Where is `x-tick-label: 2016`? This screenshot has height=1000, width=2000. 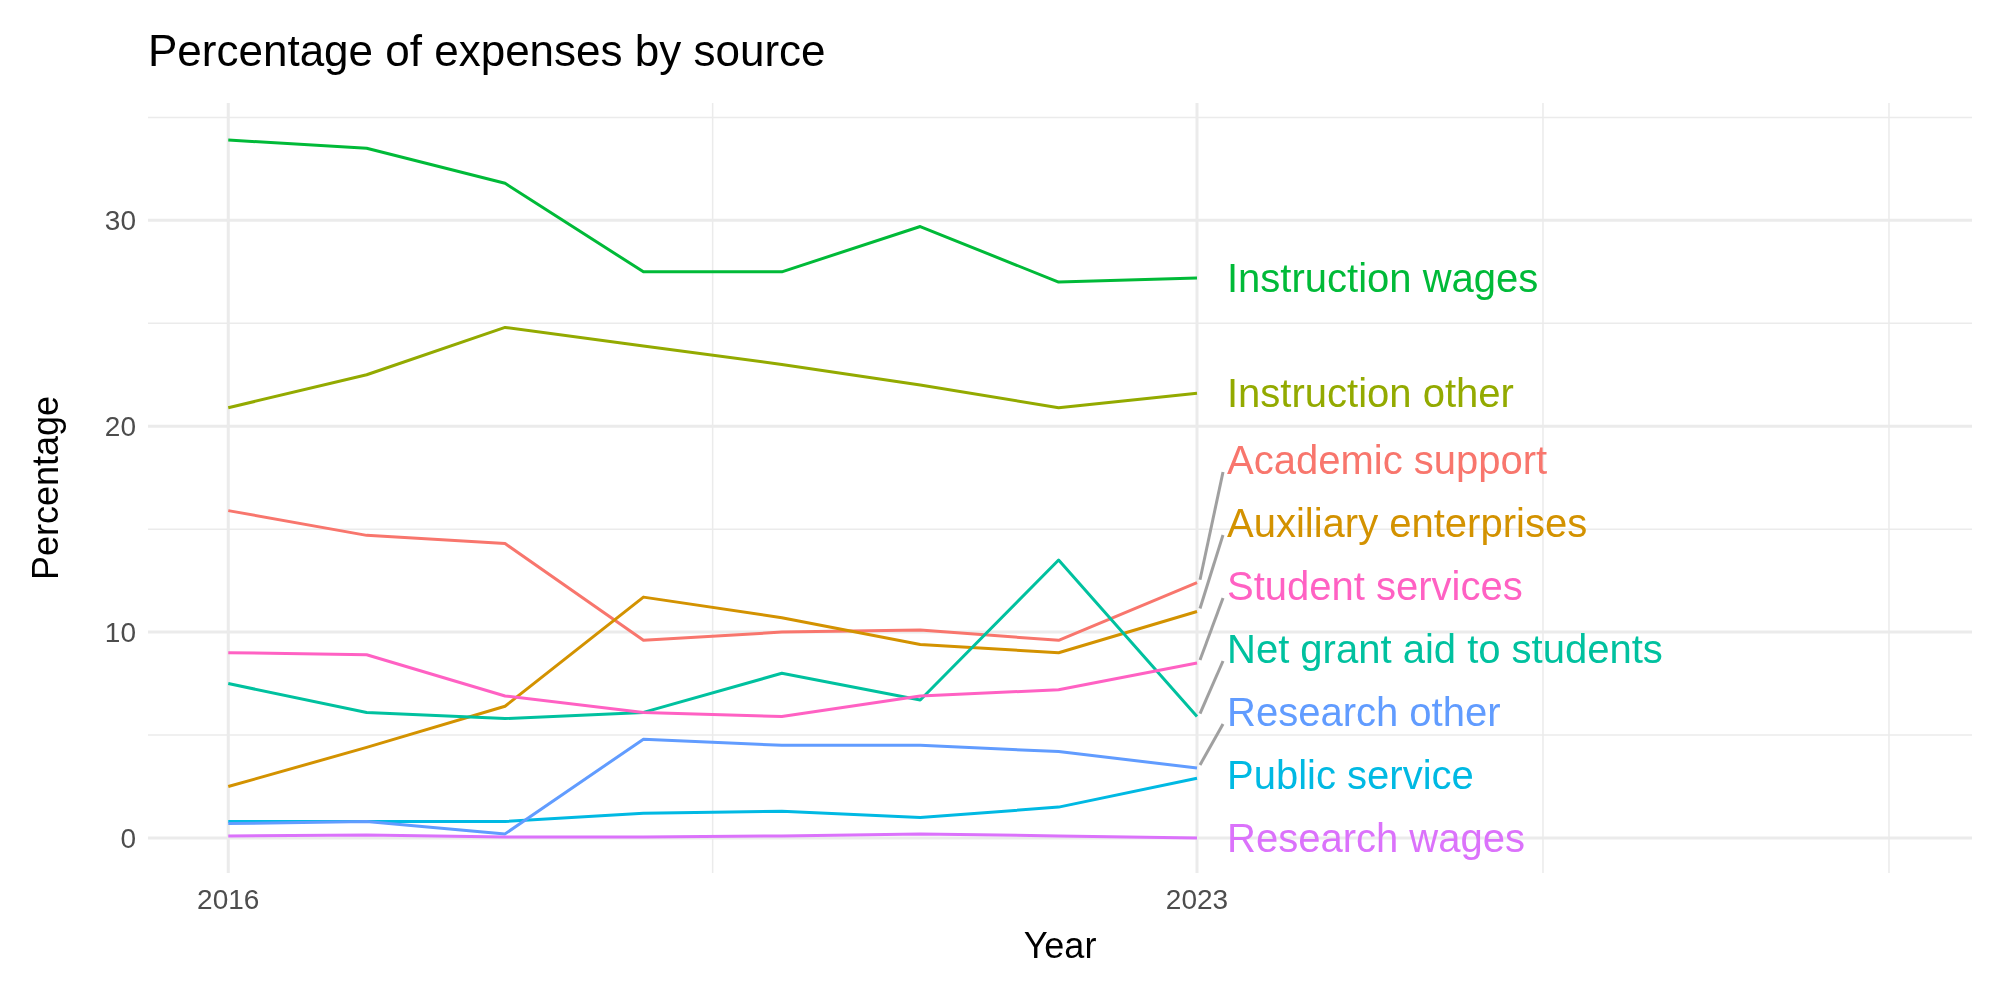 x-tick-label: 2016 is located at coordinates (228, 899).